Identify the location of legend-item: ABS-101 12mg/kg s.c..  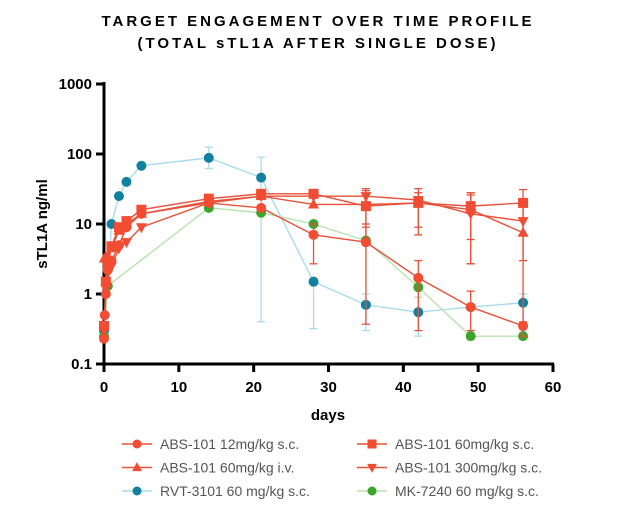
(210, 444).